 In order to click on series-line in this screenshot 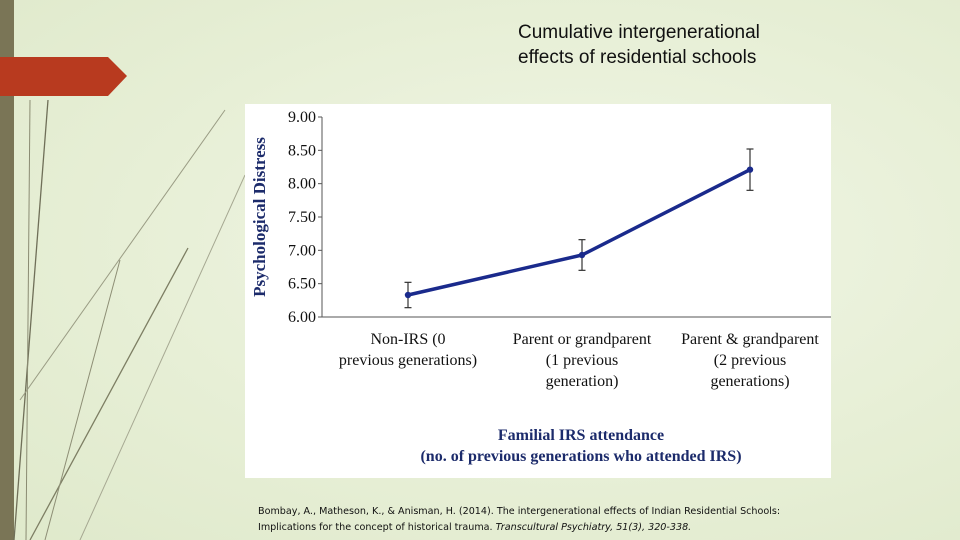, I will do `click(579, 228)`.